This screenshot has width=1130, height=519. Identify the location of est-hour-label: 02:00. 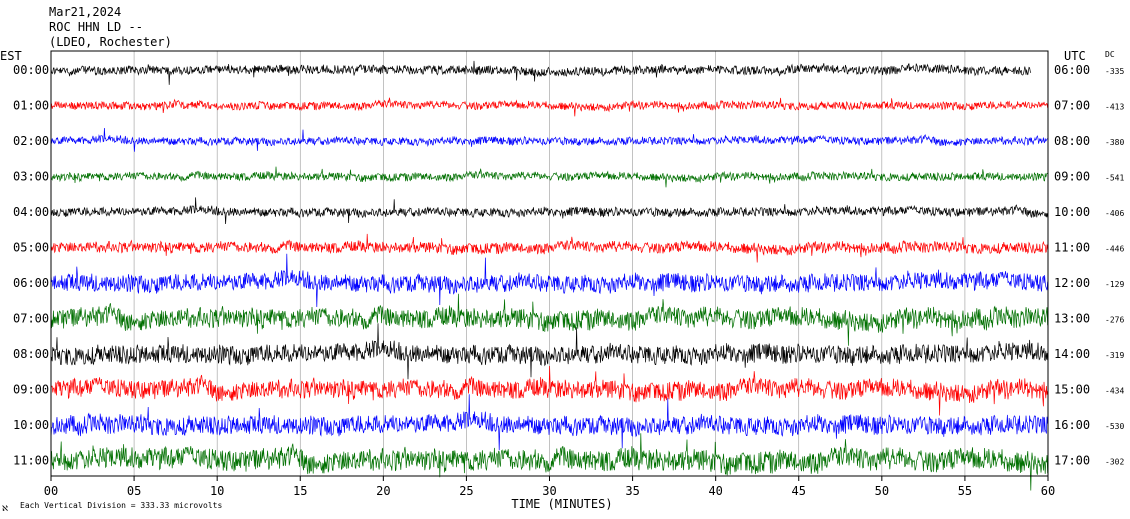
(31, 141).